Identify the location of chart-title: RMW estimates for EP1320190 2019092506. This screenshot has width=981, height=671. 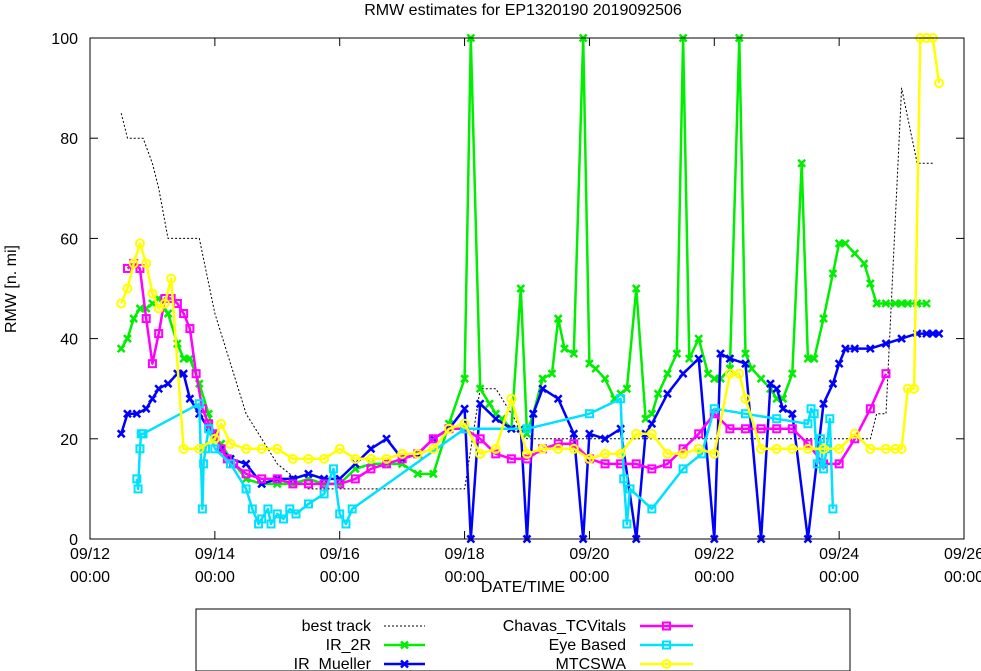
(523, 10).